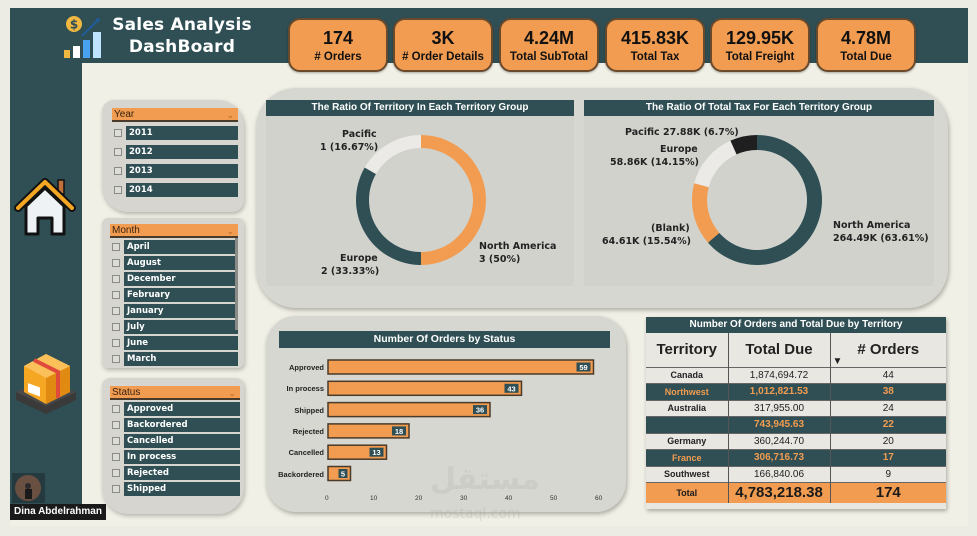 Image resolution: width=977 pixels, height=536 pixels. I want to click on orders-by-status-bar-chart: 59 43 36 18 13 5, so click(446, 430).